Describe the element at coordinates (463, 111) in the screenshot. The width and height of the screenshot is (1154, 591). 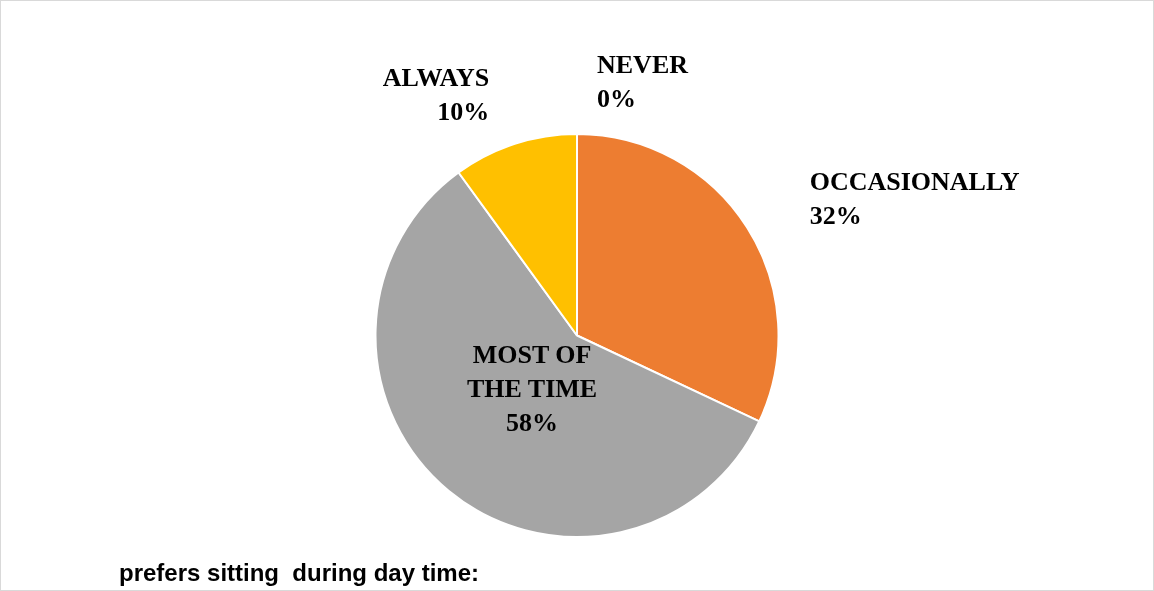
I see `data-label: 10%` at that location.